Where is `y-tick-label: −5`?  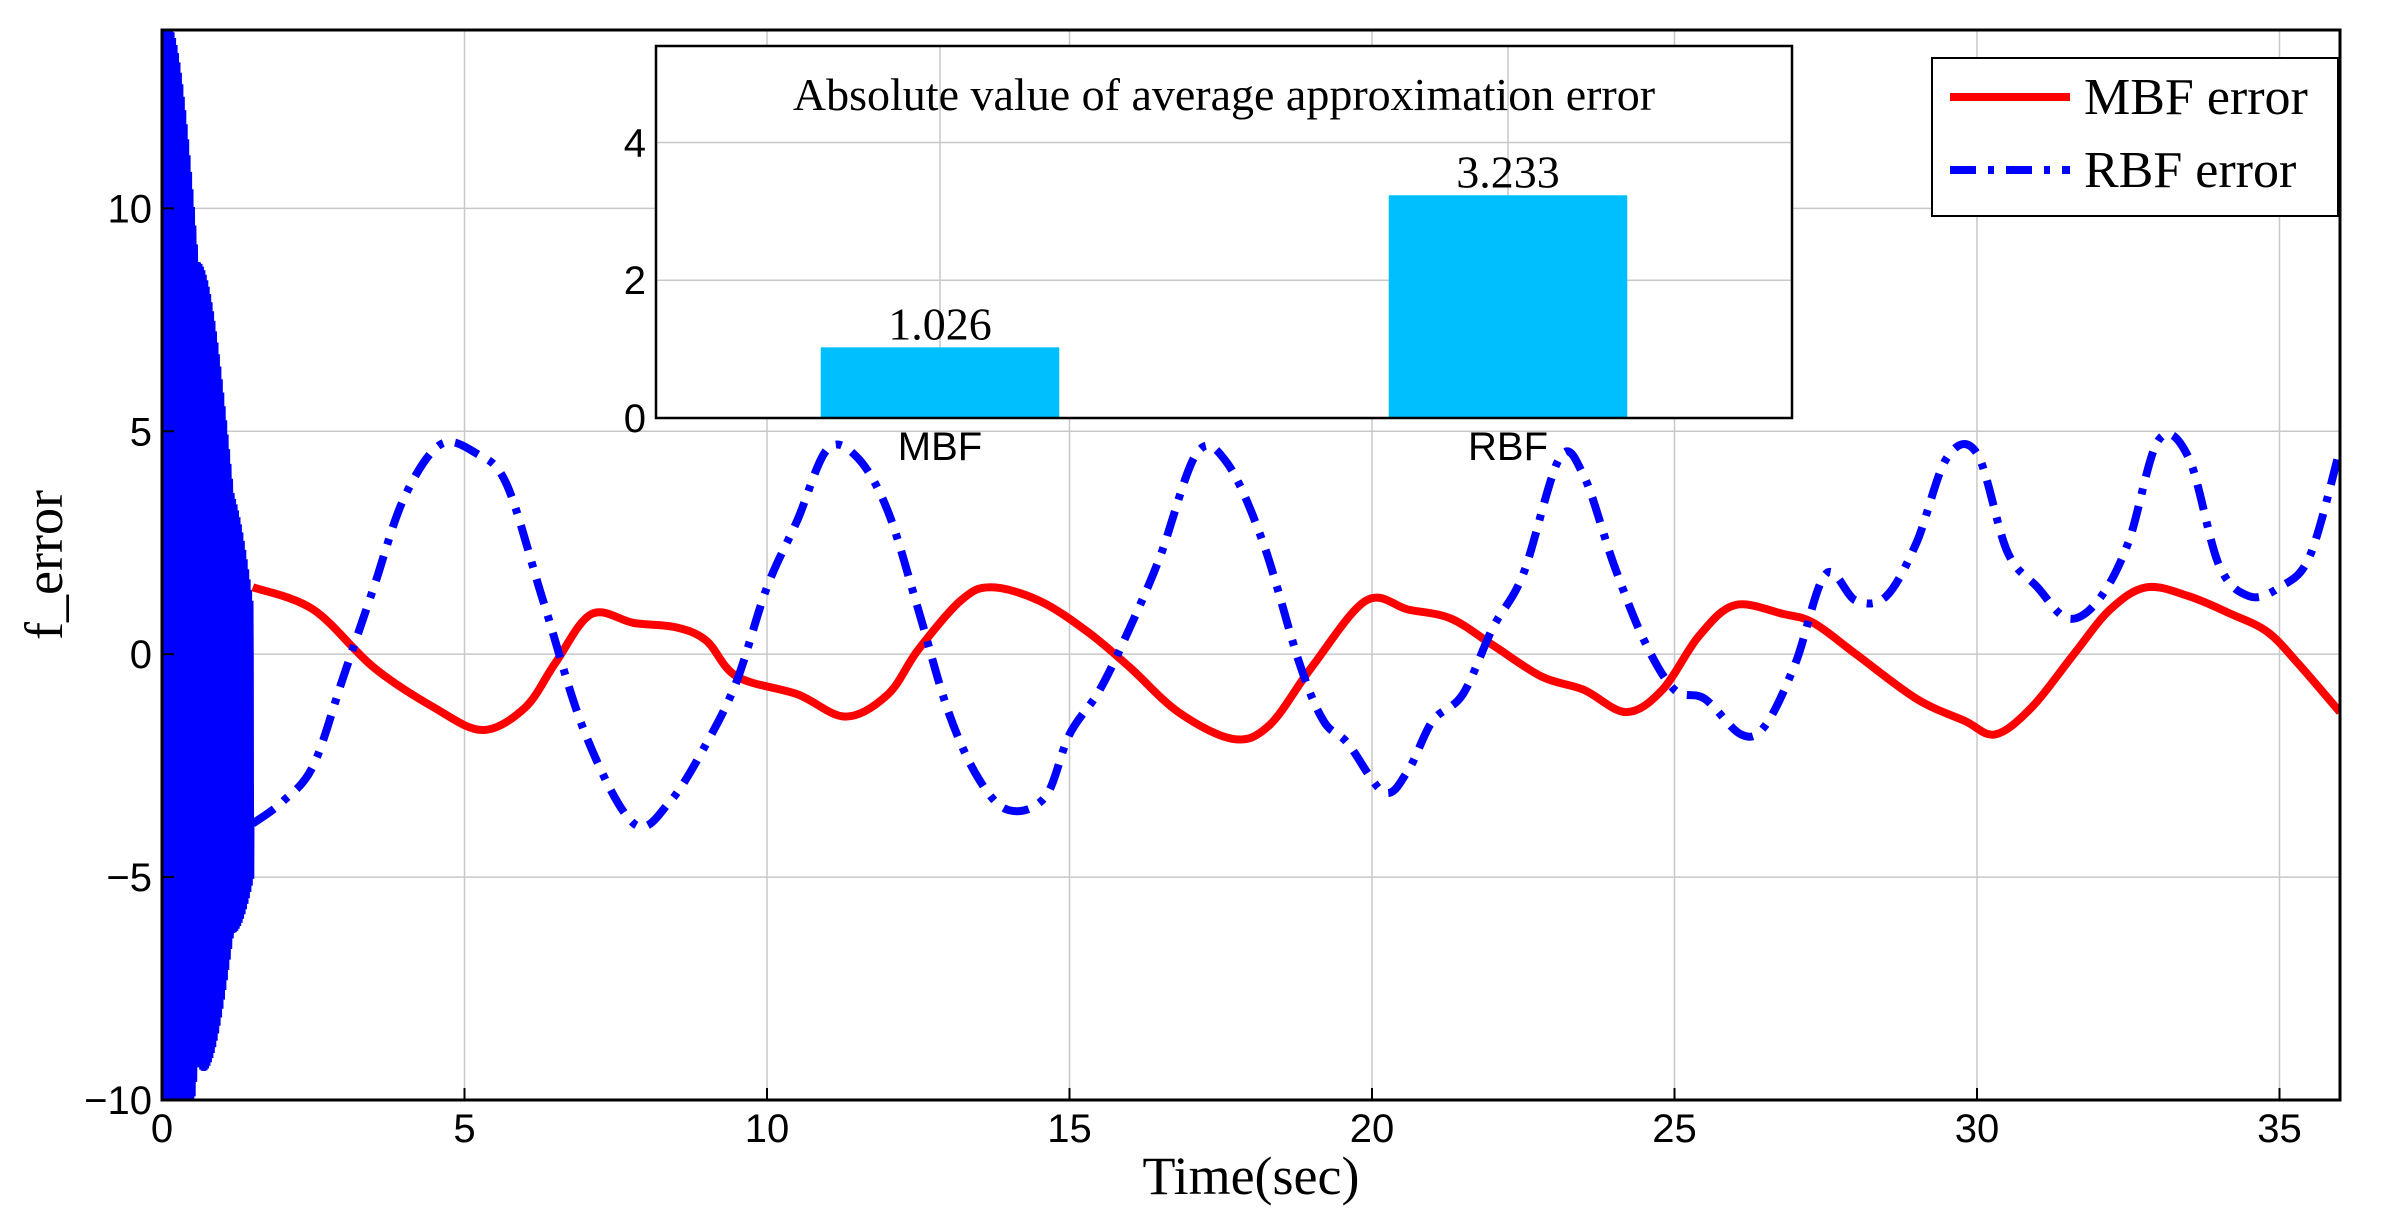 y-tick-label: −5 is located at coordinates (129, 878).